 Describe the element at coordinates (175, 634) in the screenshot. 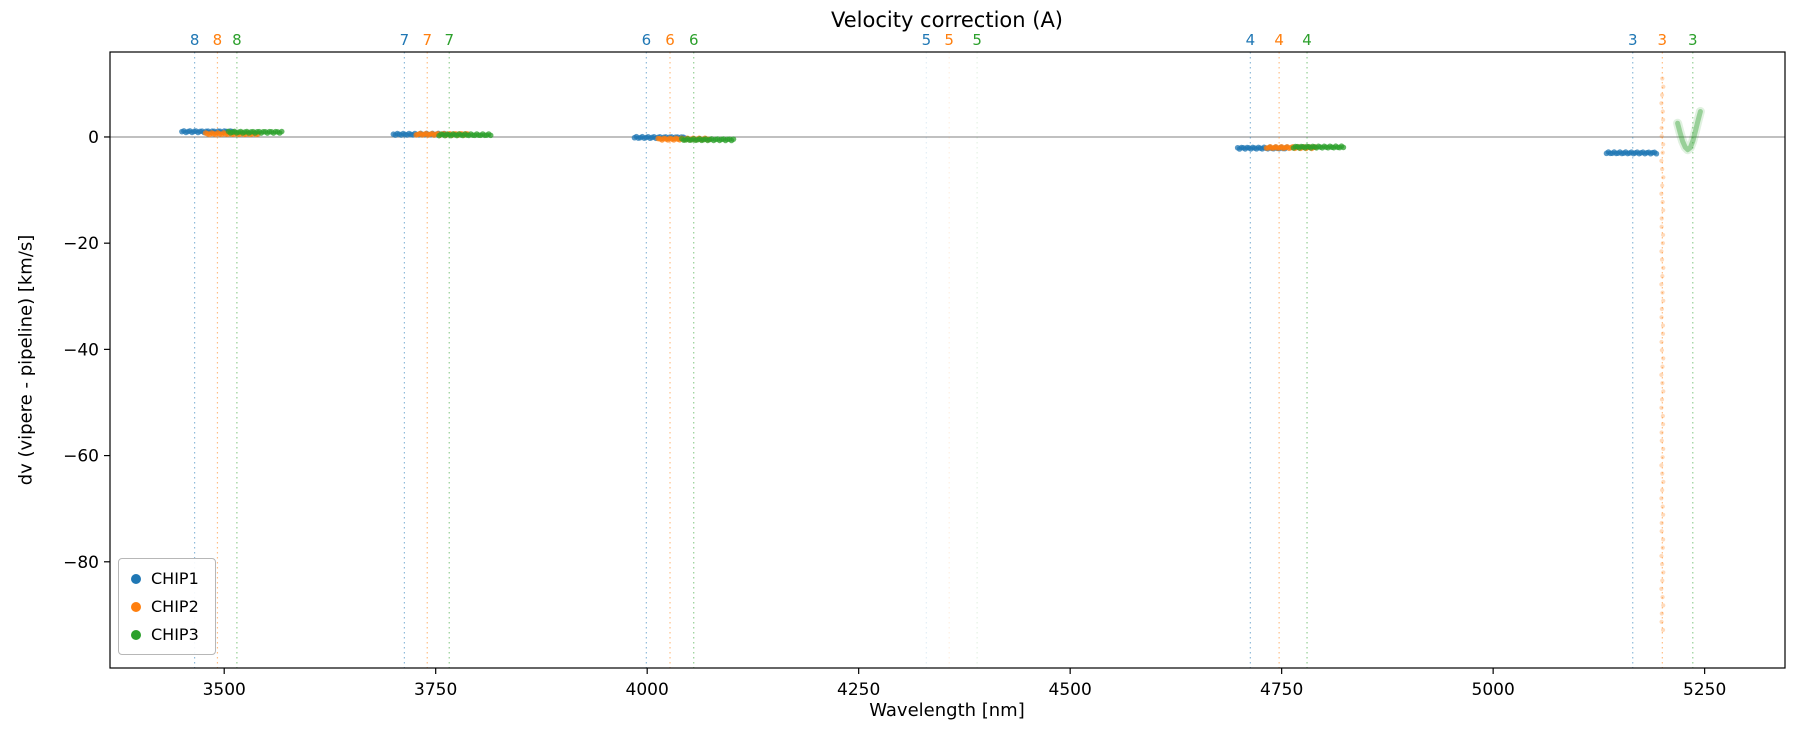

I see `legend-label-chip3: CHIP3` at that location.